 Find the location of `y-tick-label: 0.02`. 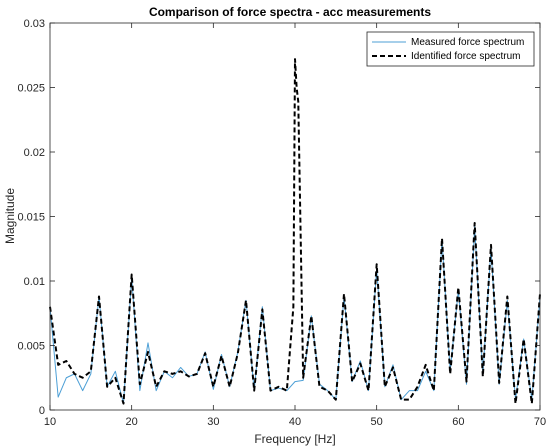

y-tick-label: 0.02 is located at coordinates (34, 153).